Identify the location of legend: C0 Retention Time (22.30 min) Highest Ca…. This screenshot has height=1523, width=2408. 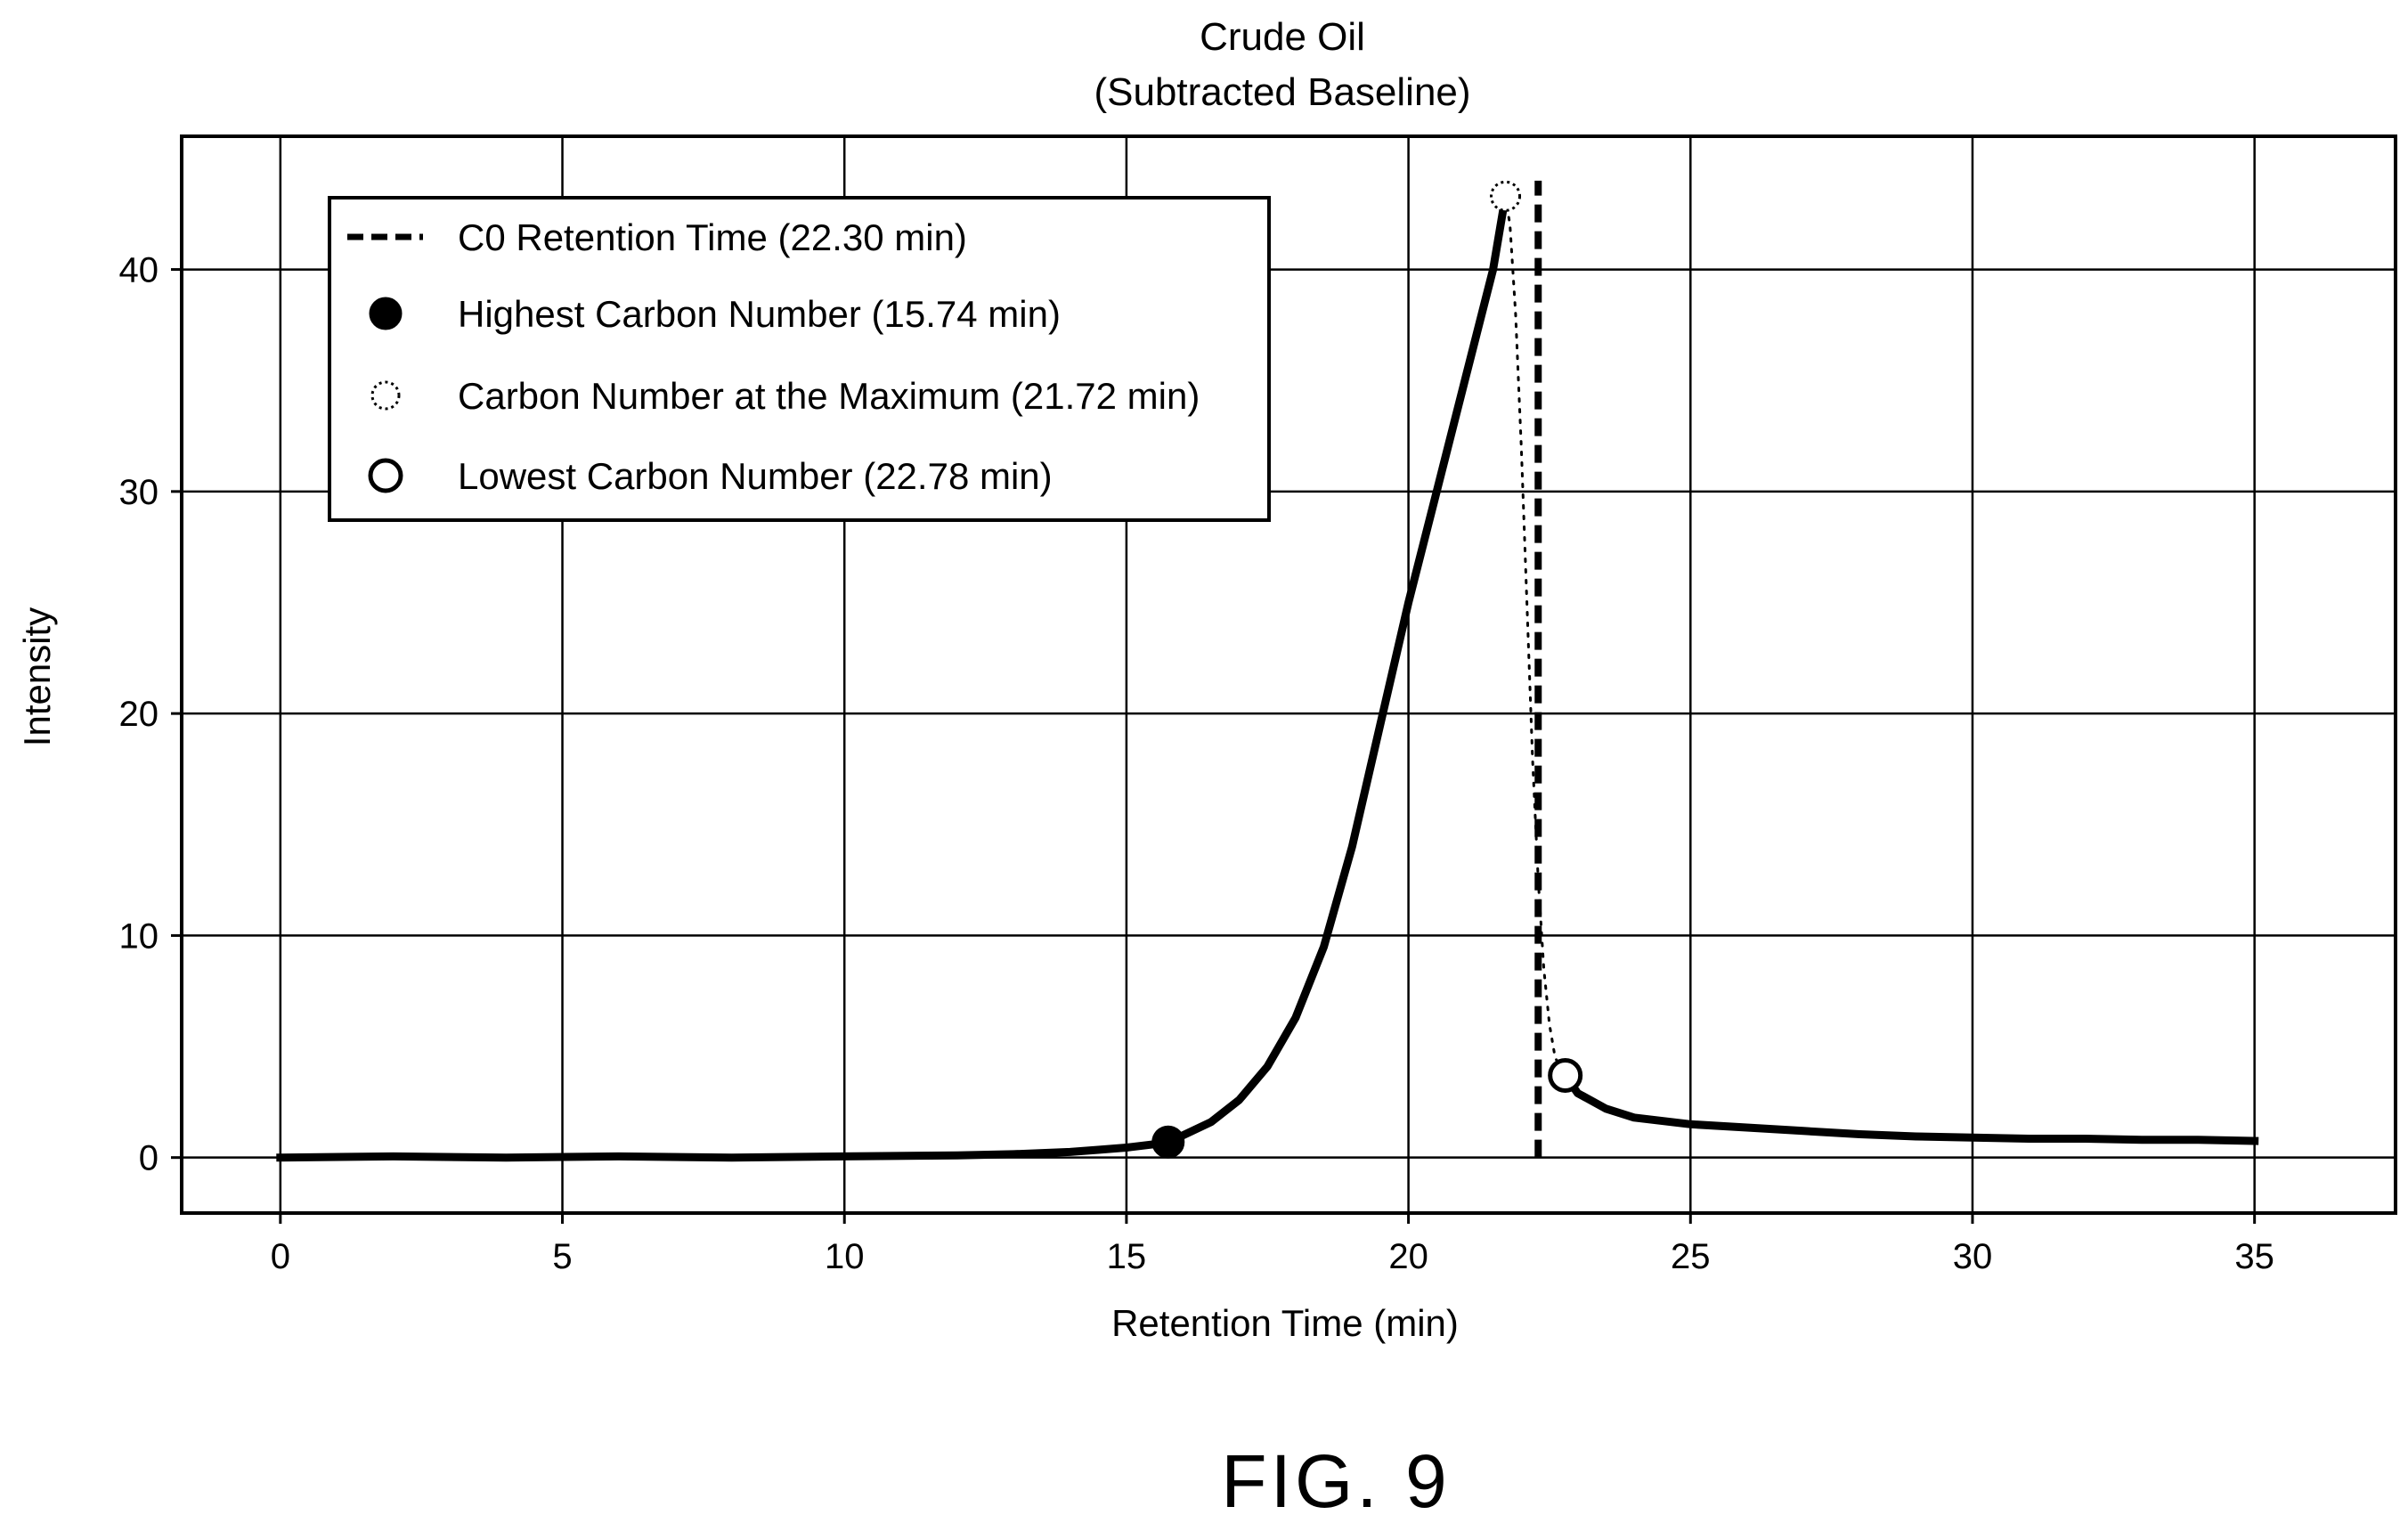
(799, 359).